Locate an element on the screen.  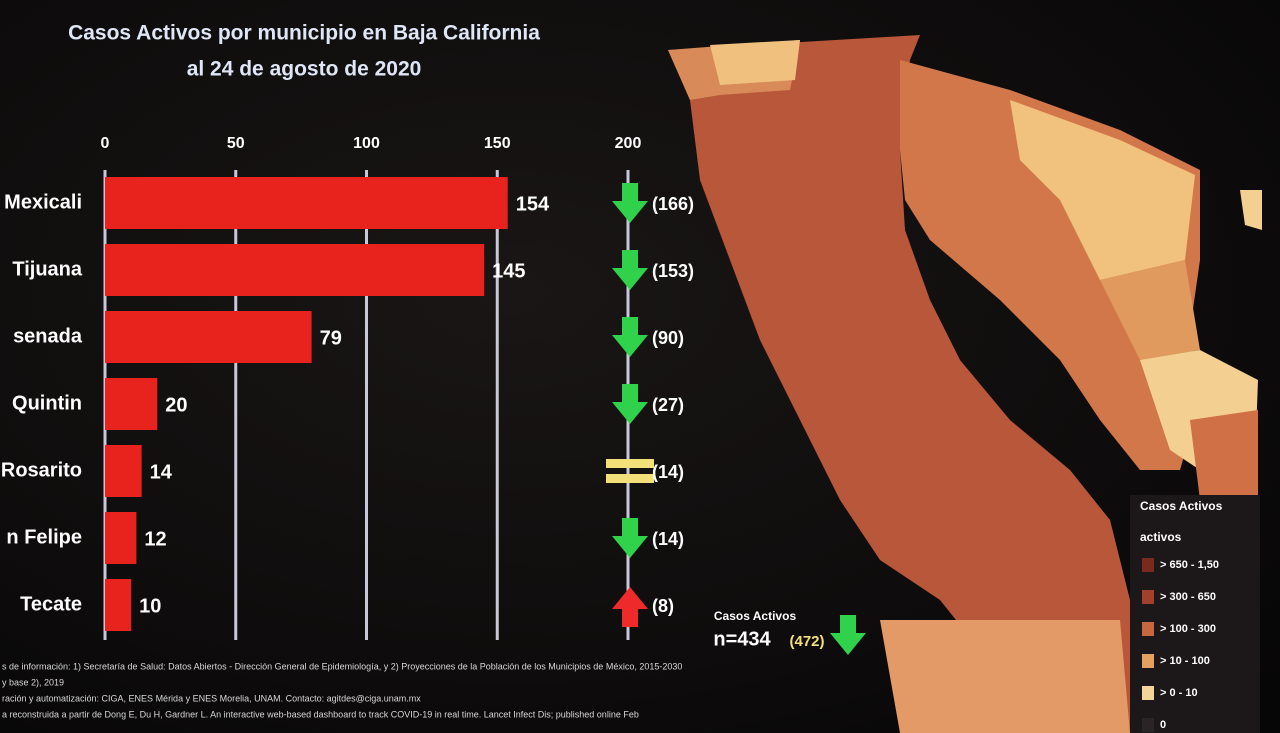
total-title: Casos Activos is located at coordinates (755, 616).